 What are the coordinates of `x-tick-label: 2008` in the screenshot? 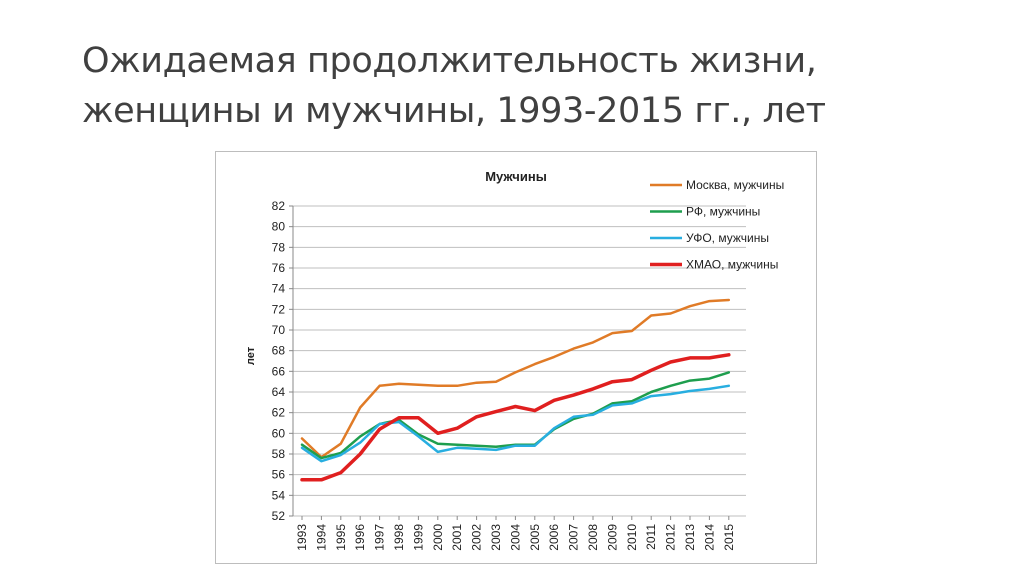 It's located at (593, 537).